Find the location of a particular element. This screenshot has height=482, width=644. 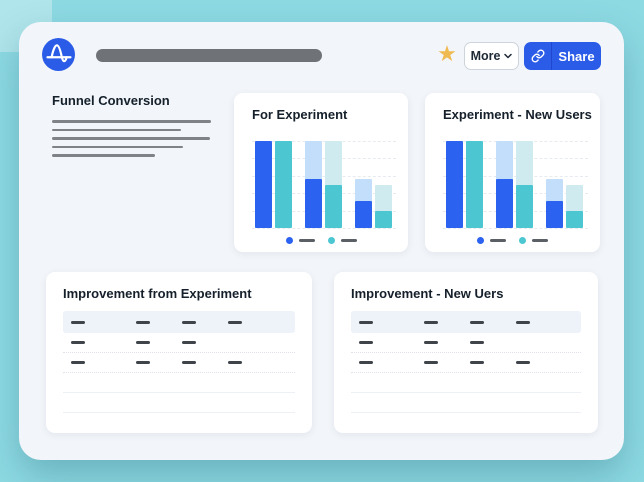

chevron-down-icon is located at coordinates (508, 56).